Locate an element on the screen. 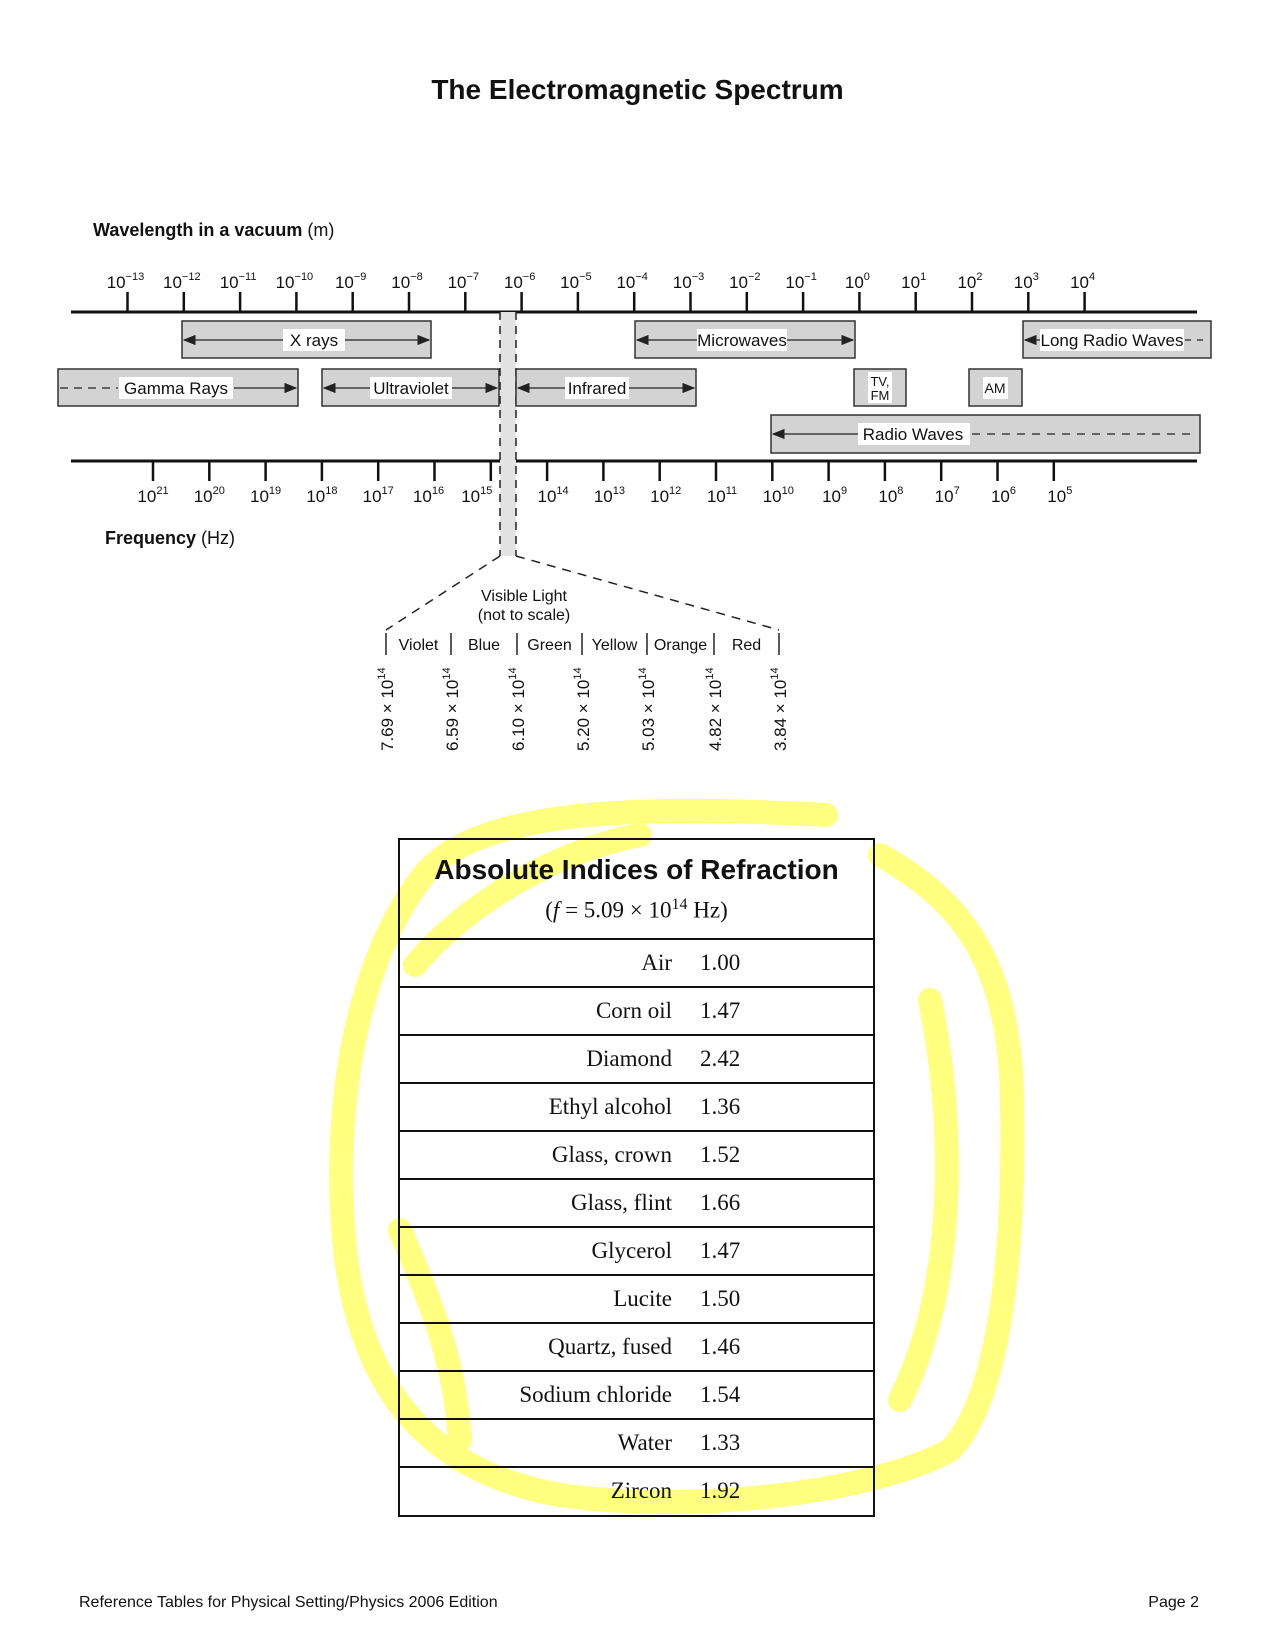 This screenshot has width=1275, height=1650. table-row: Quartz, fused 1.46 is located at coordinates (636, 1348).